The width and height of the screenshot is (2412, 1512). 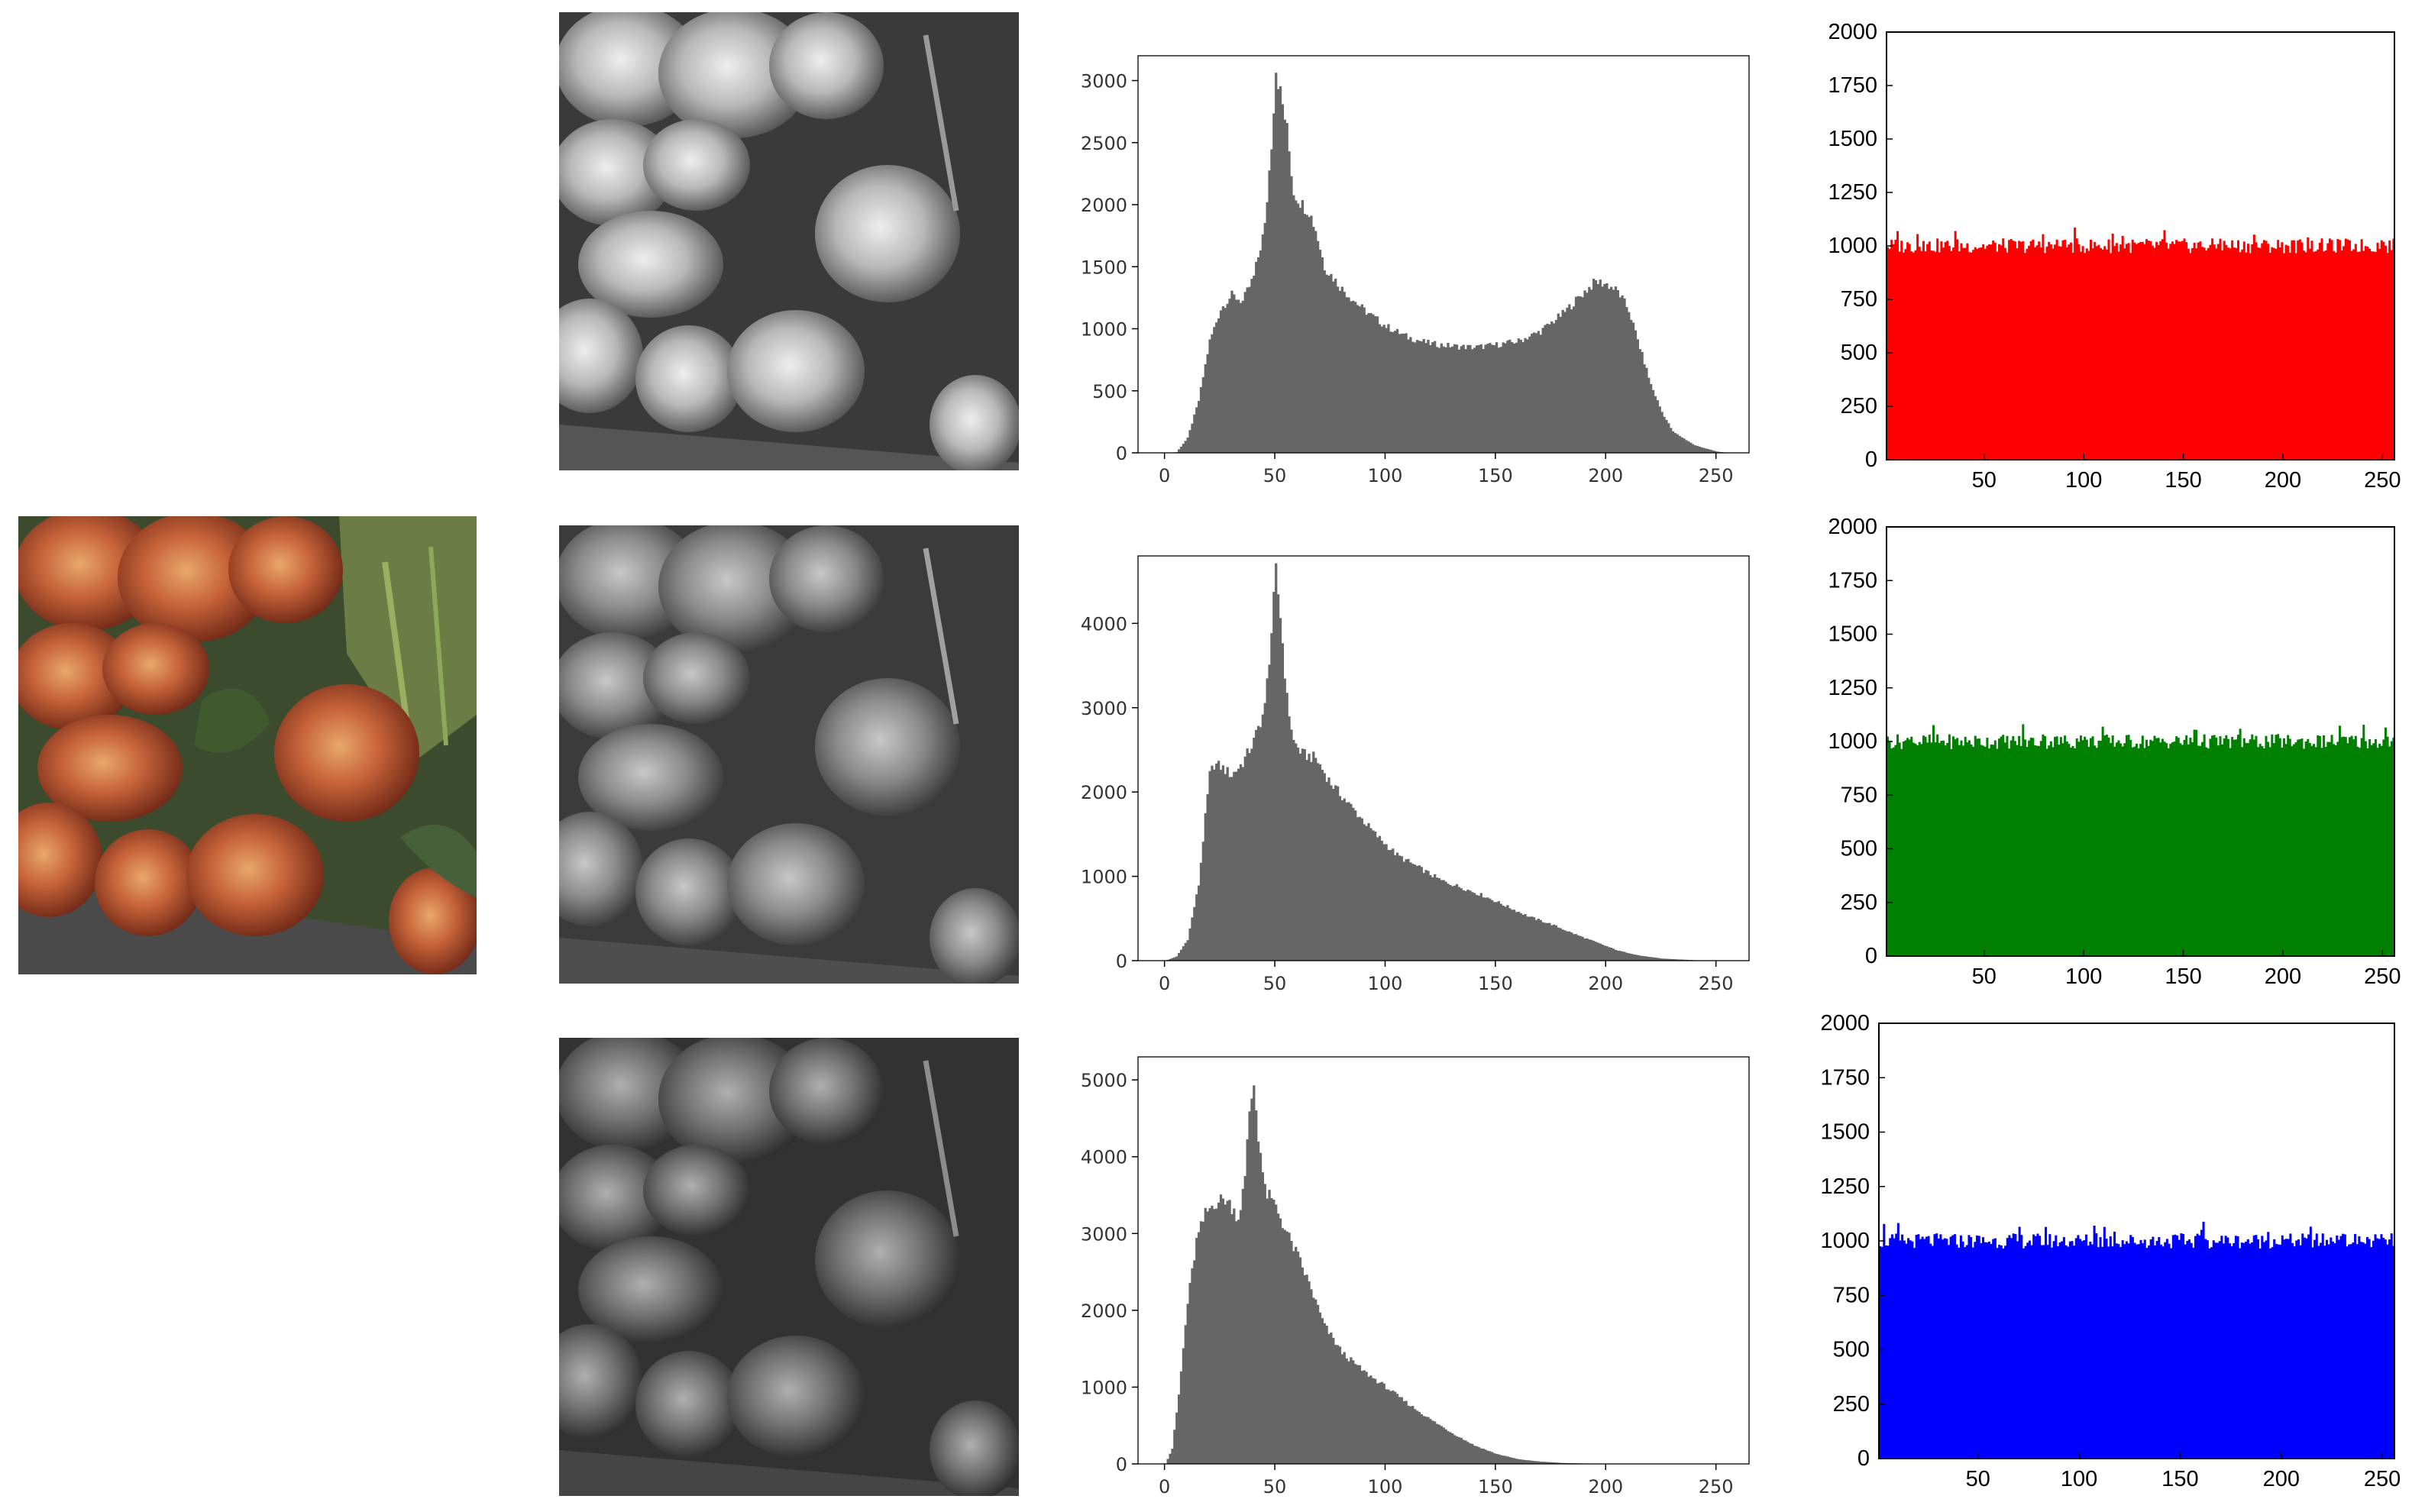 What do you see at coordinates (1606, 476) in the screenshot?
I see `x-tick-label: 200` at bounding box center [1606, 476].